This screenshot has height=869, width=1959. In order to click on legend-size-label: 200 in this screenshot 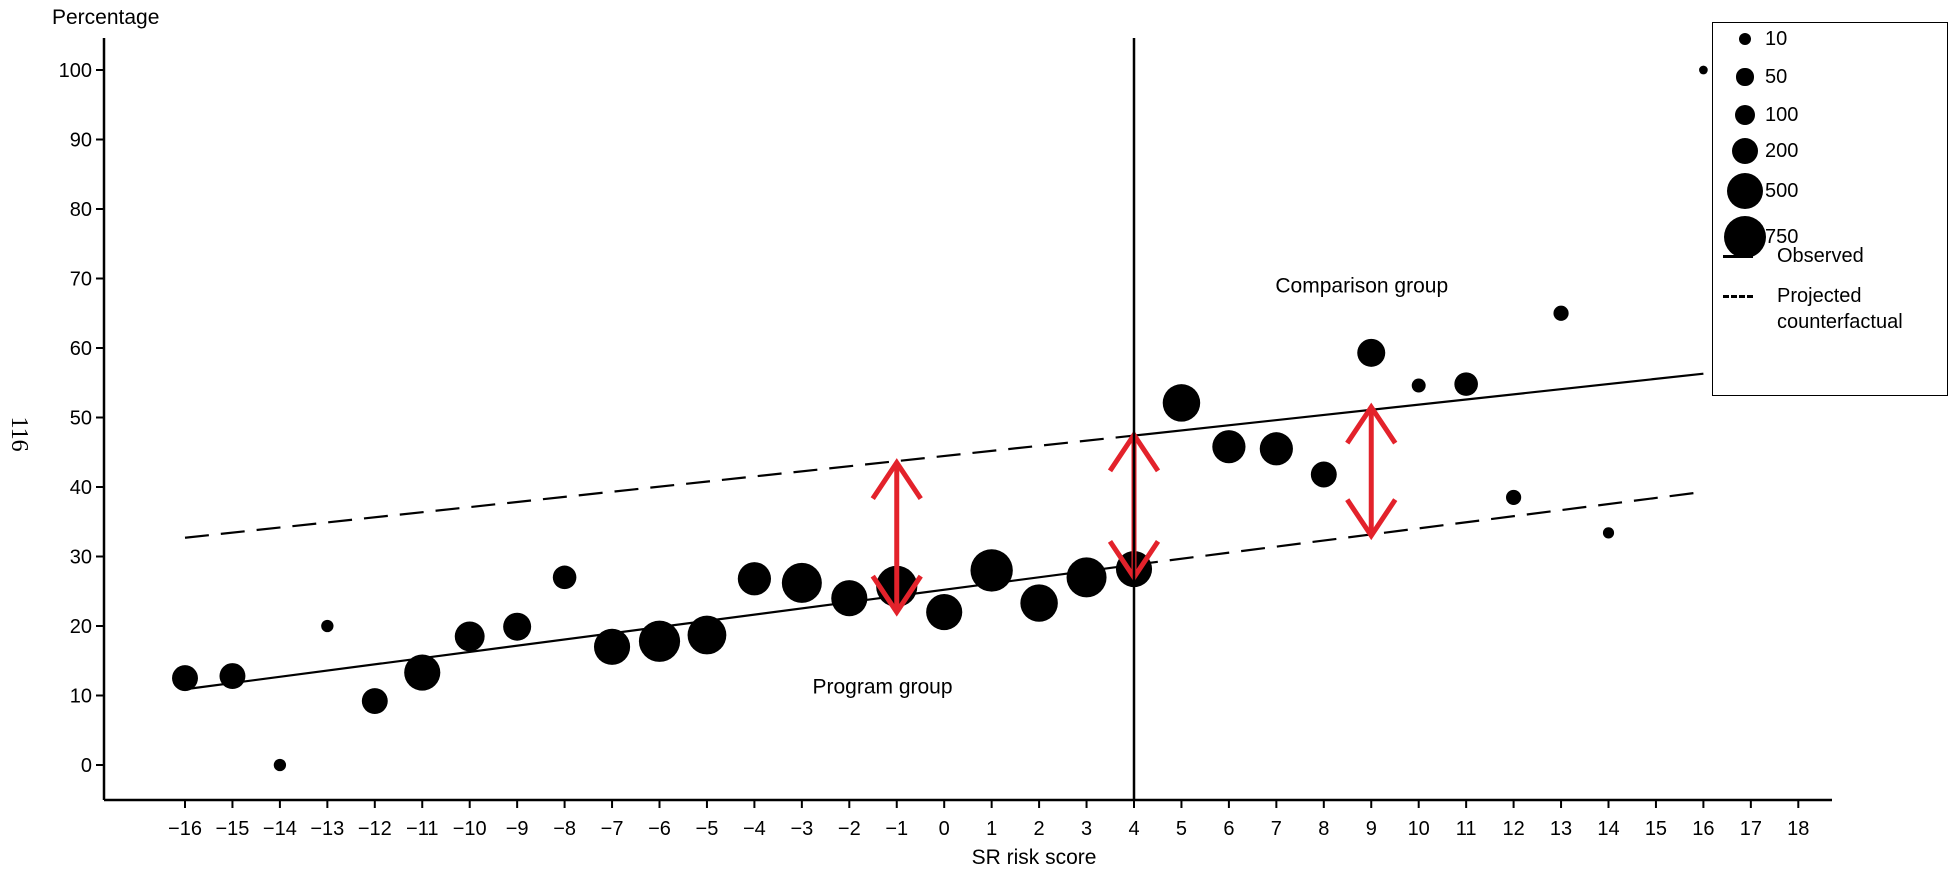, I will do `click(1782, 151)`.